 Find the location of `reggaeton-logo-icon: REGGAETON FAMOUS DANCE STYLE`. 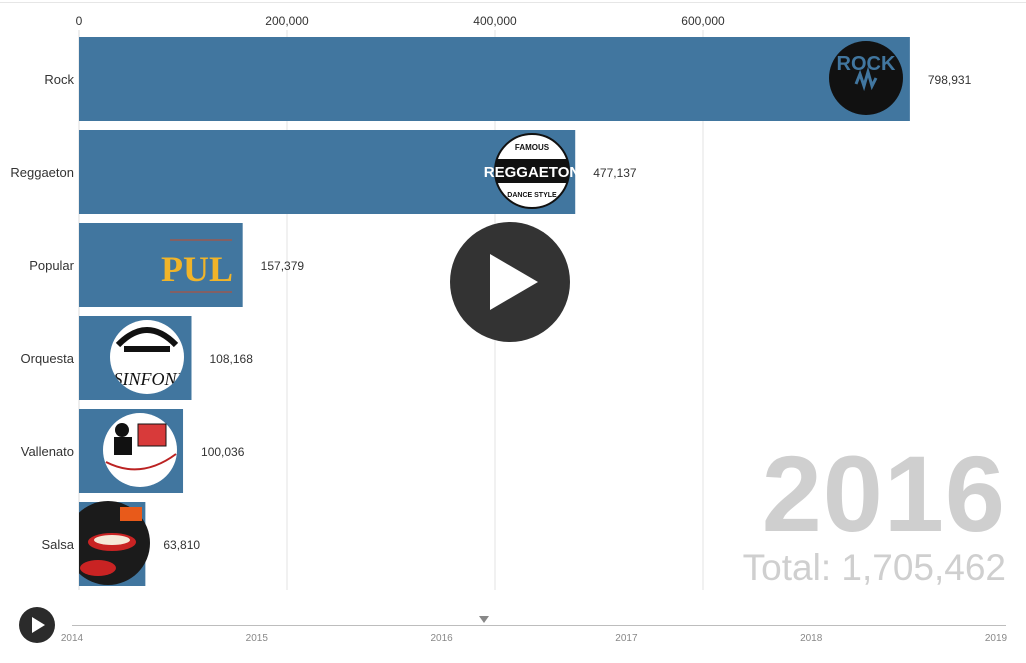

reggaeton-logo-icon: REGGAETON FAMOUS DANCE STYLE is located at coordinates (532, 171).